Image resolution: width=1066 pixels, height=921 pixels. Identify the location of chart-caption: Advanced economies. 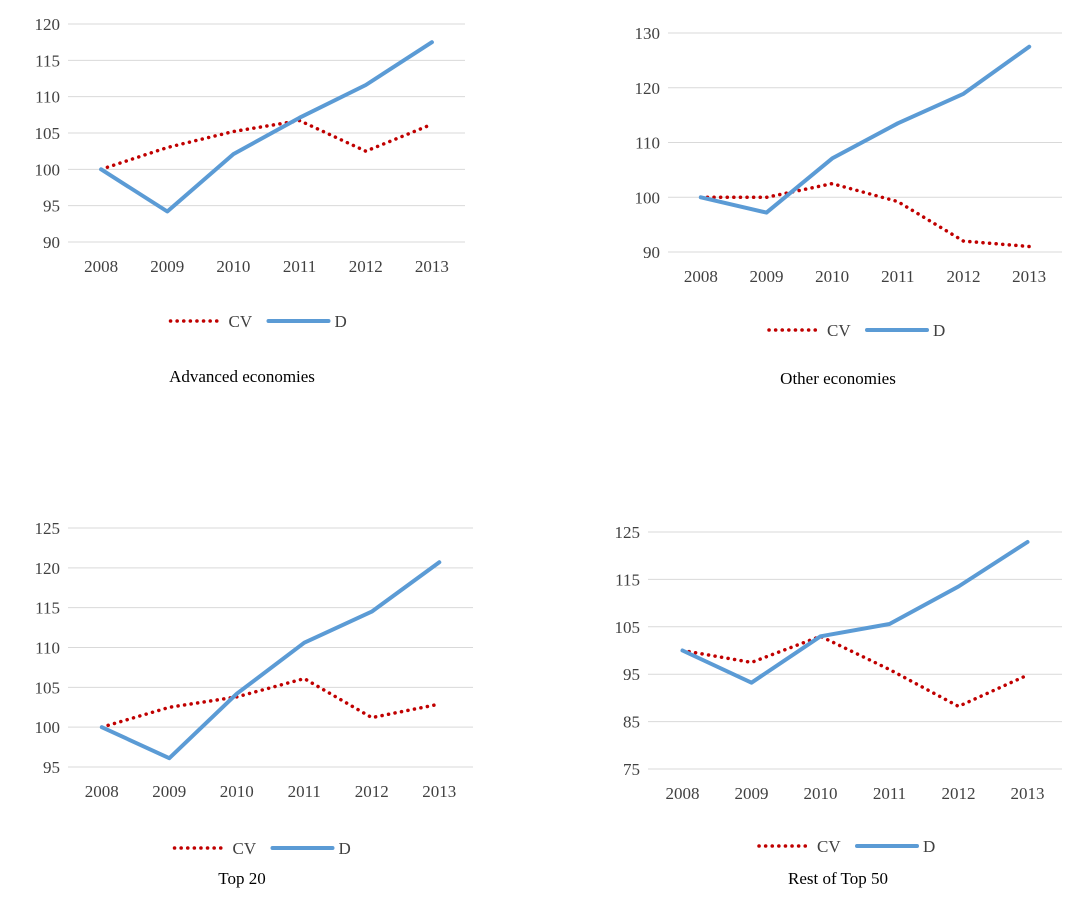
(242, 376).